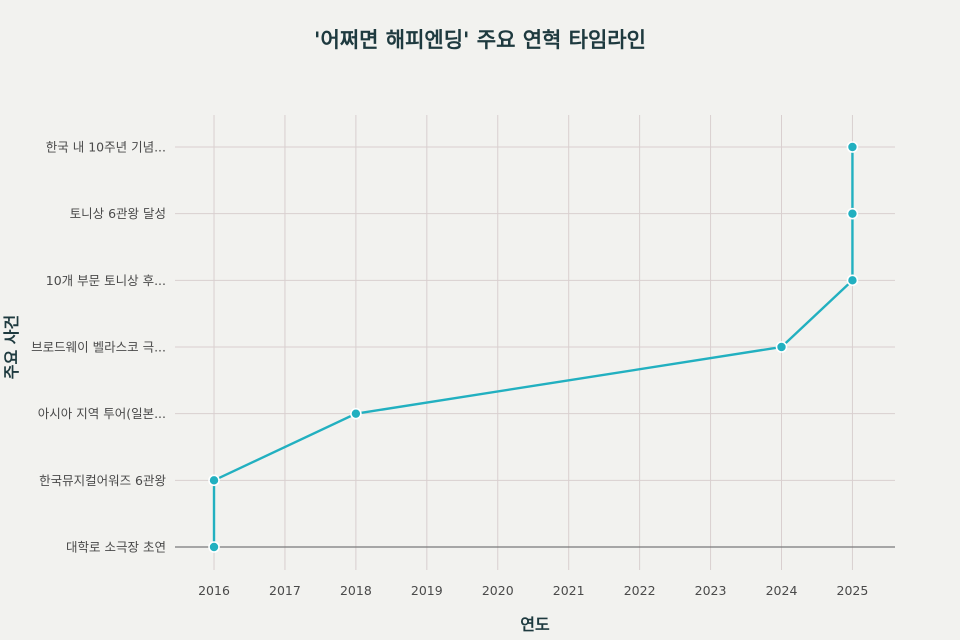 This screenshot has height=640, width=960. I want to click on x-tick-label: 2020, so click(498, 590).